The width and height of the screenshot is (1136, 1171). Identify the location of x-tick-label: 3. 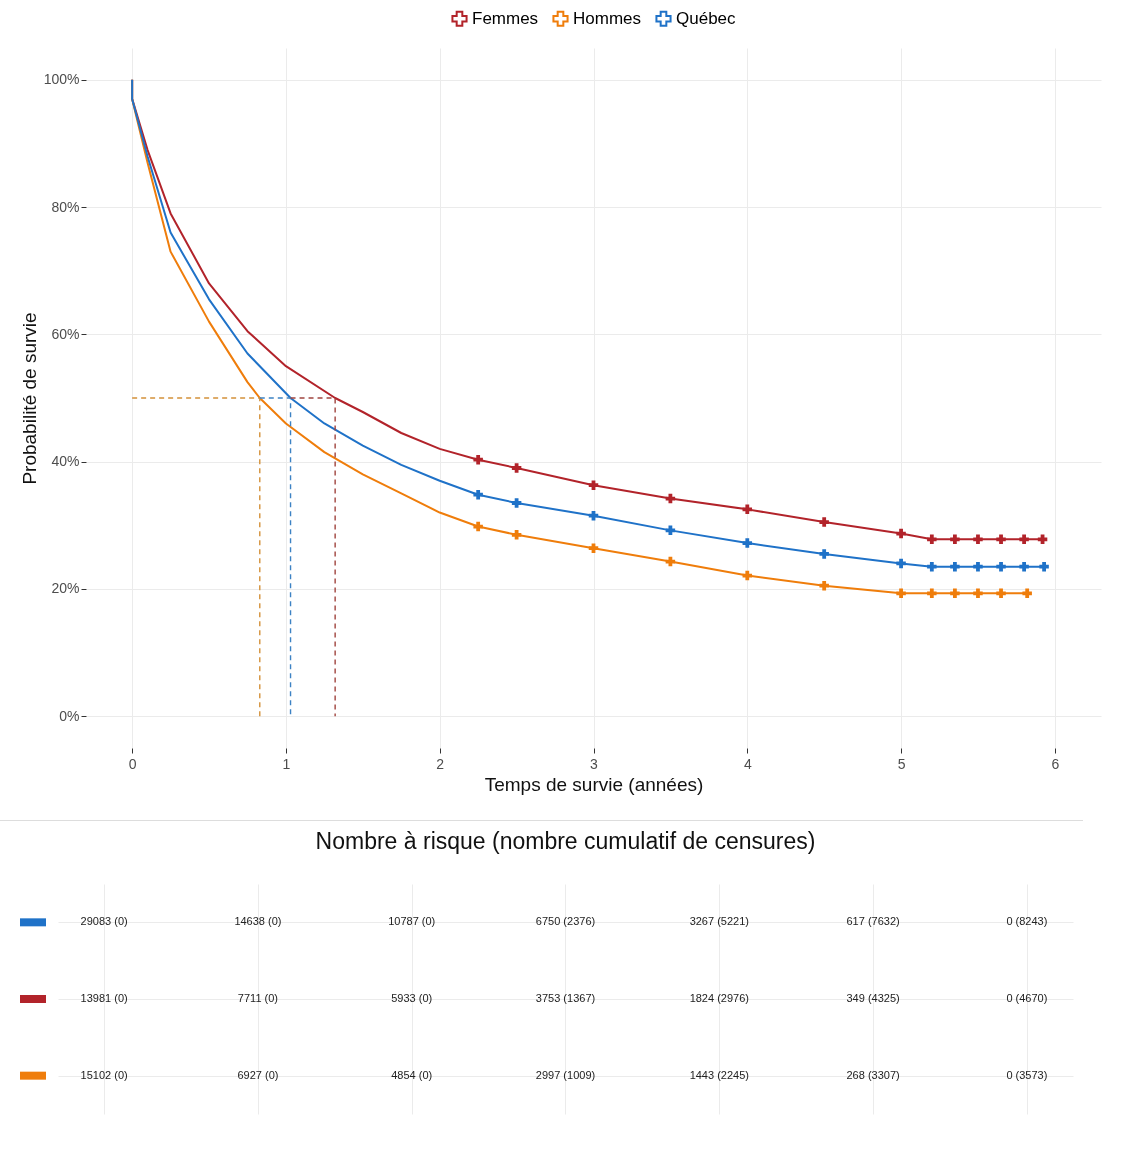
(594, 763).